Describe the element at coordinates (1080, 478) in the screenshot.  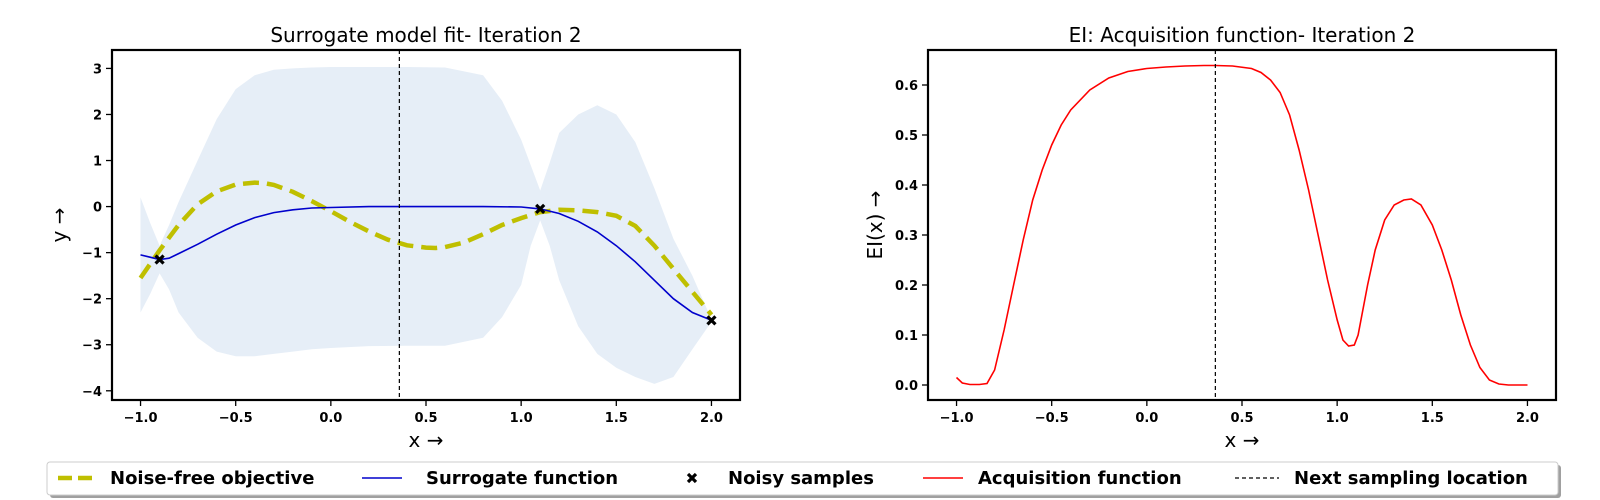
I see `legend-label: Acquisition function` at that location.